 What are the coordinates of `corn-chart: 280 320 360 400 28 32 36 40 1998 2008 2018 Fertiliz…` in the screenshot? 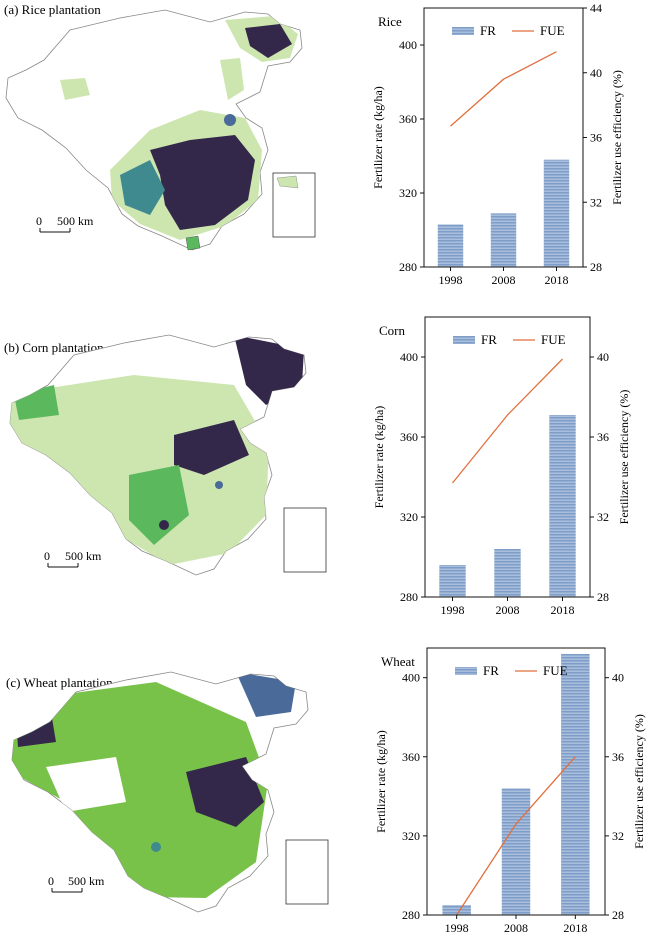 It's located at (501, 466).